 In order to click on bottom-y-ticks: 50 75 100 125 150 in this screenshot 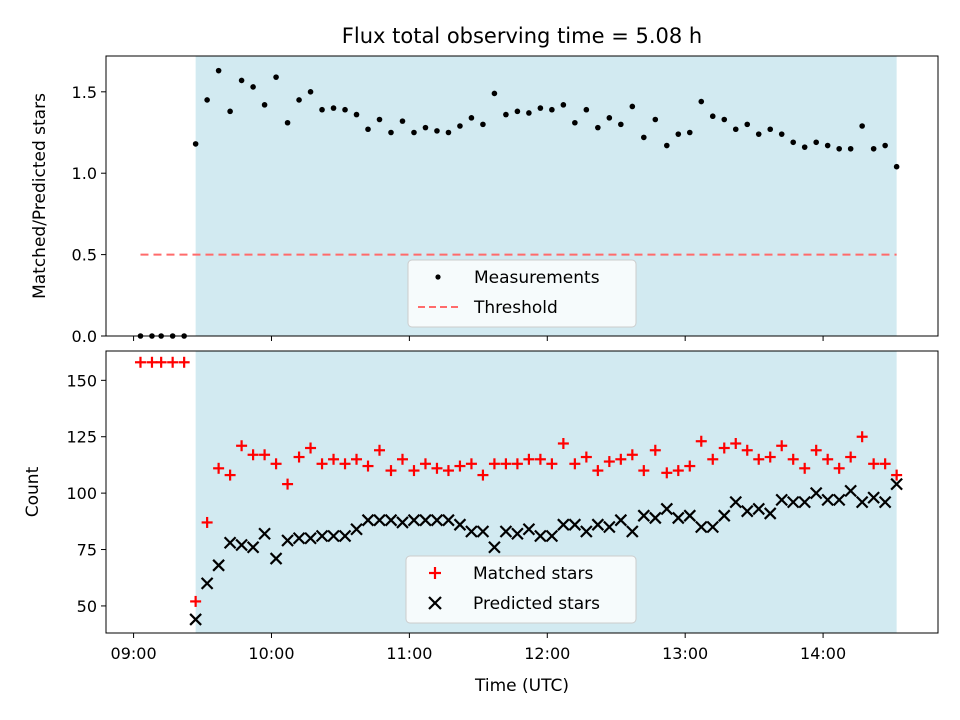, I will do `click(86, 493)`.